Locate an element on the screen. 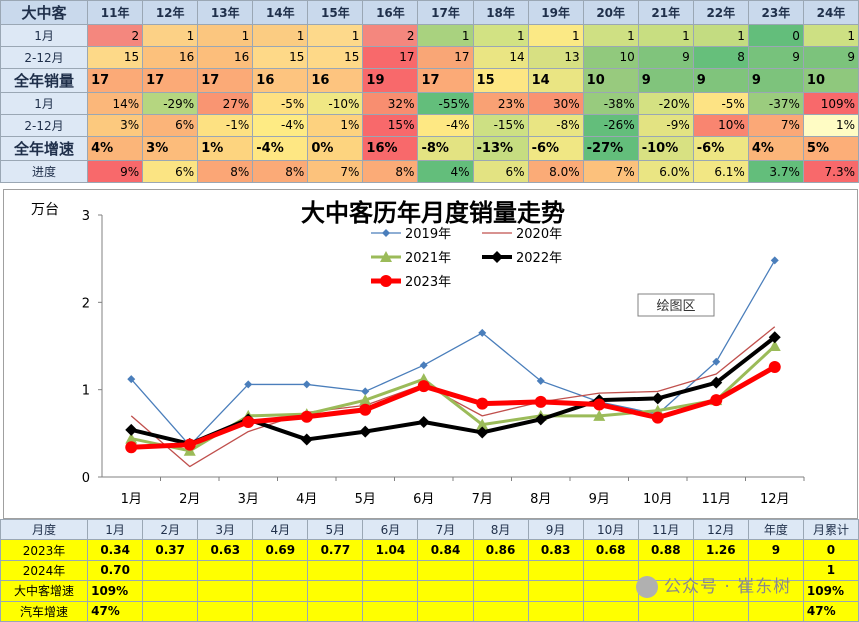  table-row: 汽车增速 47% 47% is located at coordinates (429, 611).